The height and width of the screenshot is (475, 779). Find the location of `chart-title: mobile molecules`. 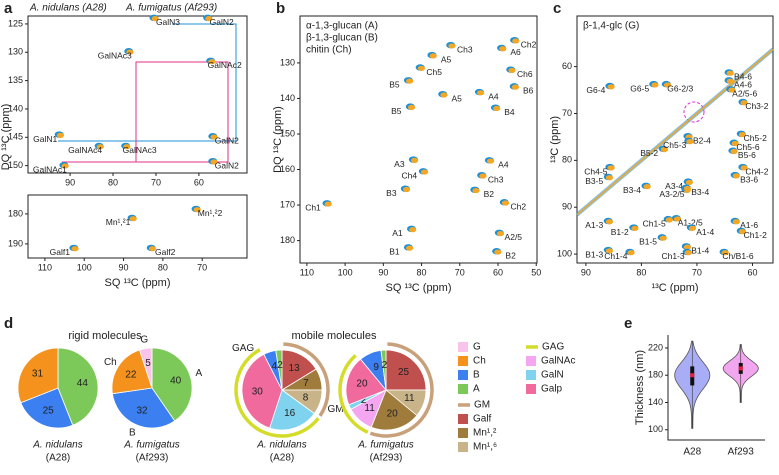

chart-title: mobile molecules is located at coordinates (334, 336).